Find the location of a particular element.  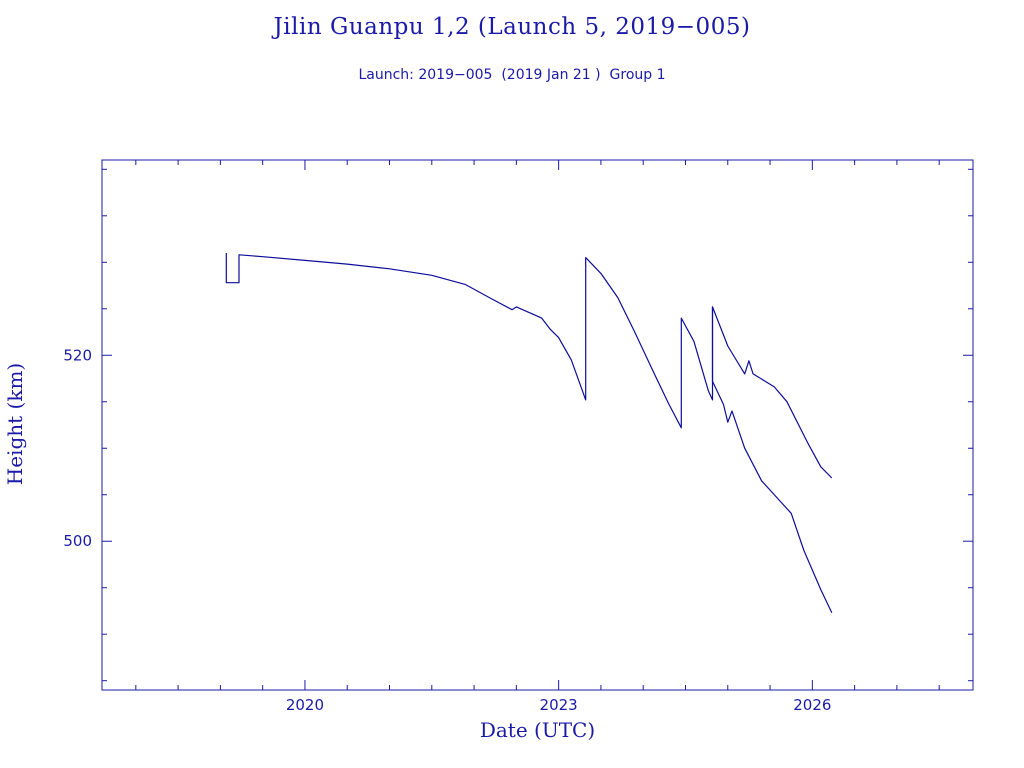

x-tick-label: 2020 is located at coordinates (305, 705).